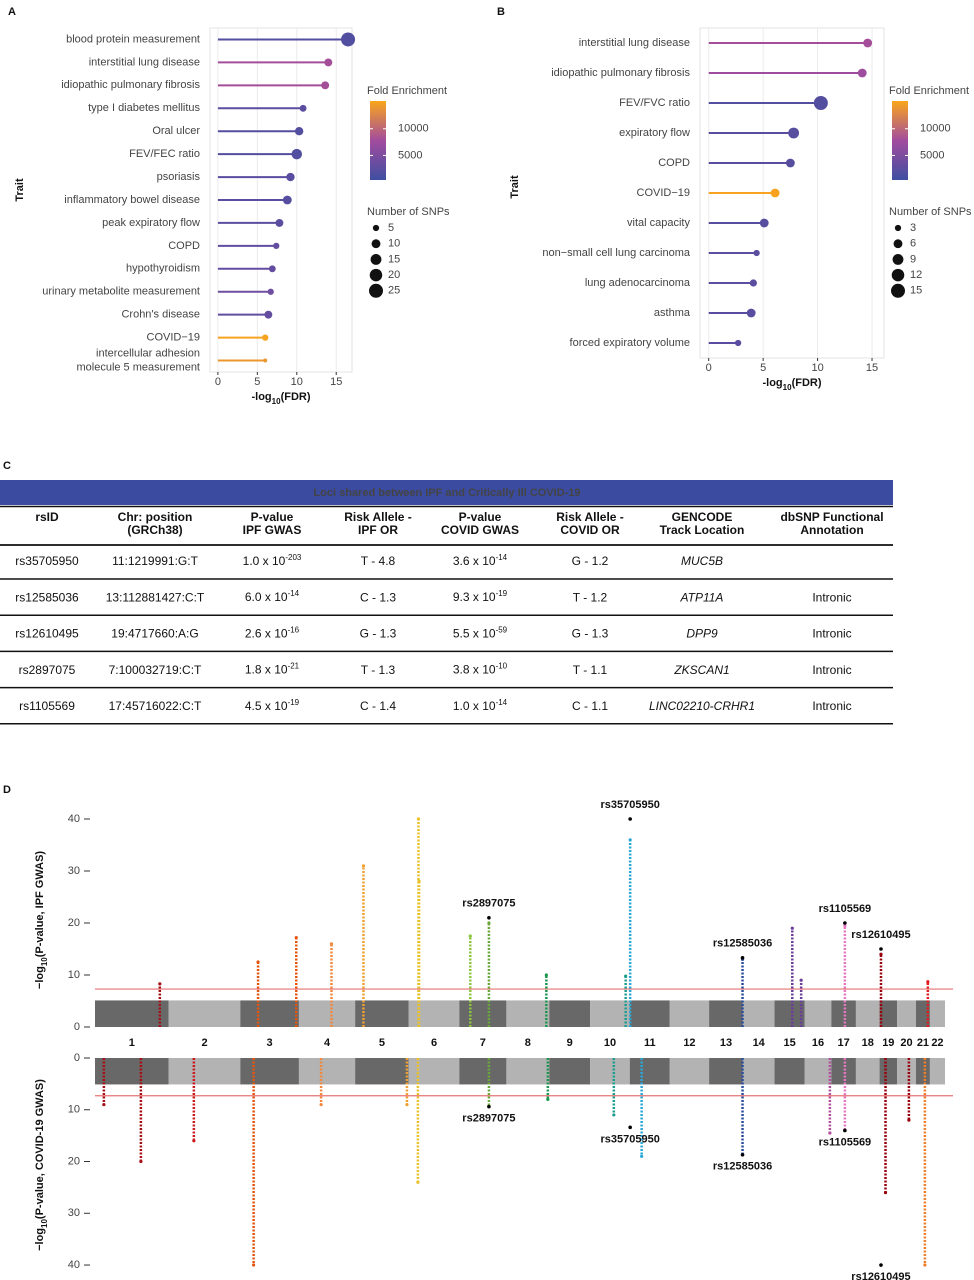  Describe the element at coordinates (474, 634) in the screenshot. I see `table-cell-base: 5.5 x 10` at that location.